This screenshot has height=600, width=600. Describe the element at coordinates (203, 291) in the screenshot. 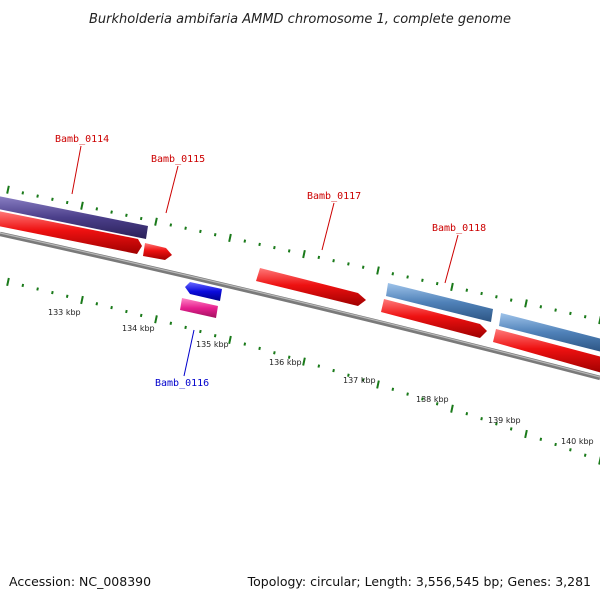

I see `blue-gene-arrow-reverse` at that location.